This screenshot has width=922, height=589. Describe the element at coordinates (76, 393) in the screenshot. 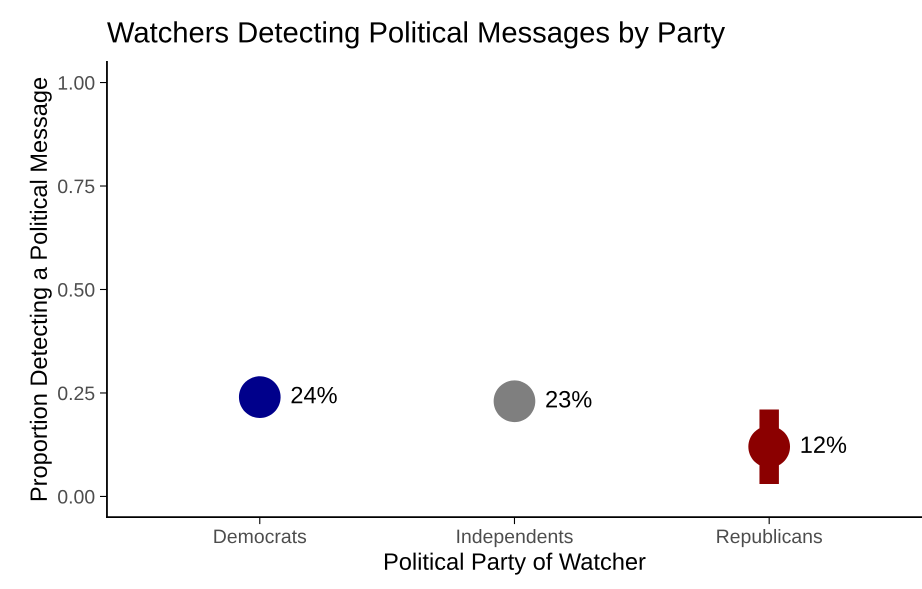

I see `y-tick-label: 0.25` at that location.